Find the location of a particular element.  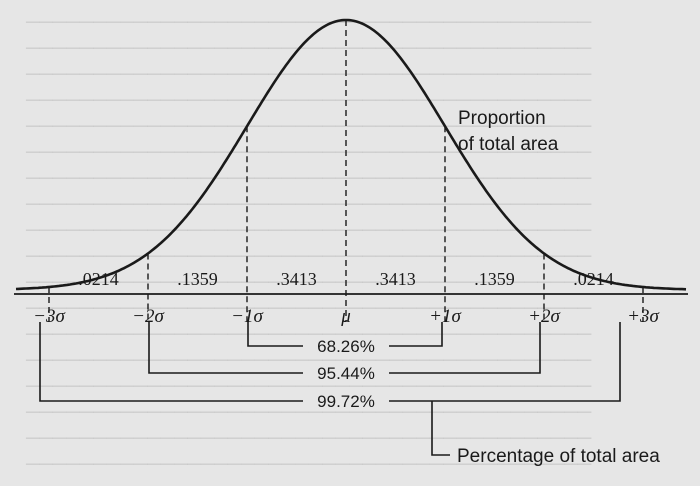

tick-label-plus-1: +1σ is located at coordinates (445, 316).